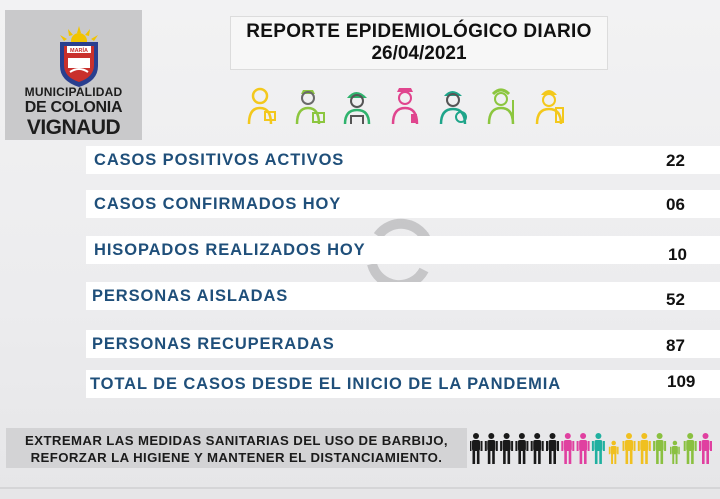 The height and width of the screenshot is (499, 720). Describe the element at coordinates (403, 160) in the screenshot. I see `stat-row-active-cases: CASOS POSITIVOS ACTIVOS 22` at that location.